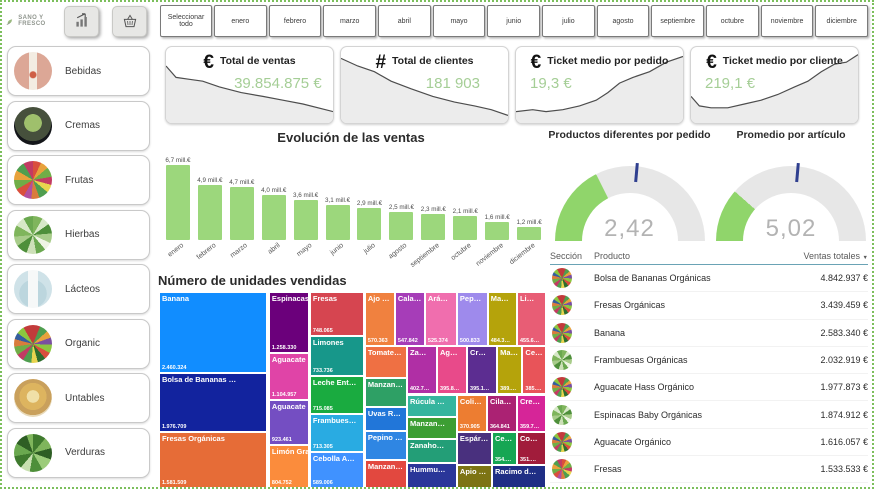 The width and height of the screenshot is (874, 489). What do you see at coordinates (240, 21) in the screenshot?
I see `month-button-enero: enero` at bounding box center [240, 21].